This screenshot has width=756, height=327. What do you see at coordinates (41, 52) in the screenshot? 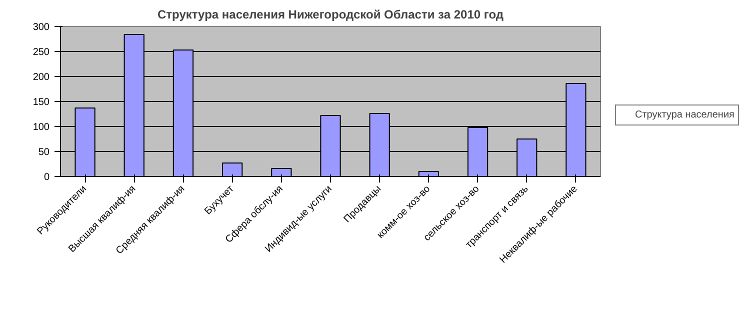
I see `y-tick-label: 250` at bounding box center [41, 52].